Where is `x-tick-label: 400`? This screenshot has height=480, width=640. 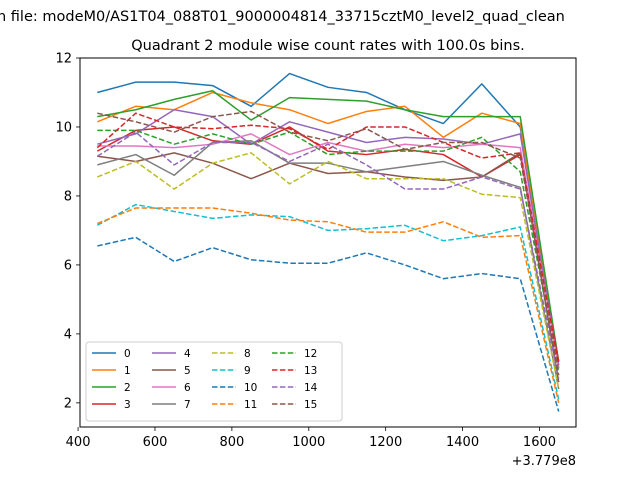 x-tick-label: 400 is located at coordinates (78, 442).